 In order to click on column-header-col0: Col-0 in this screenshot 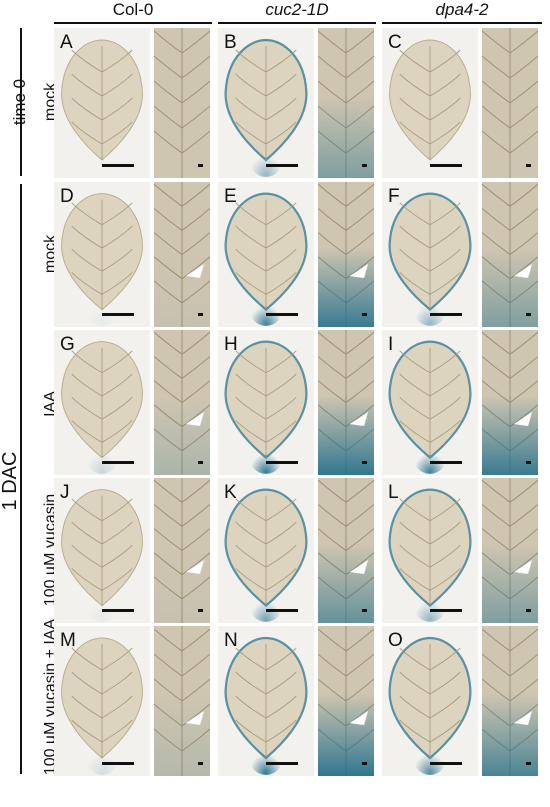, I will do `click(133, 9)`.